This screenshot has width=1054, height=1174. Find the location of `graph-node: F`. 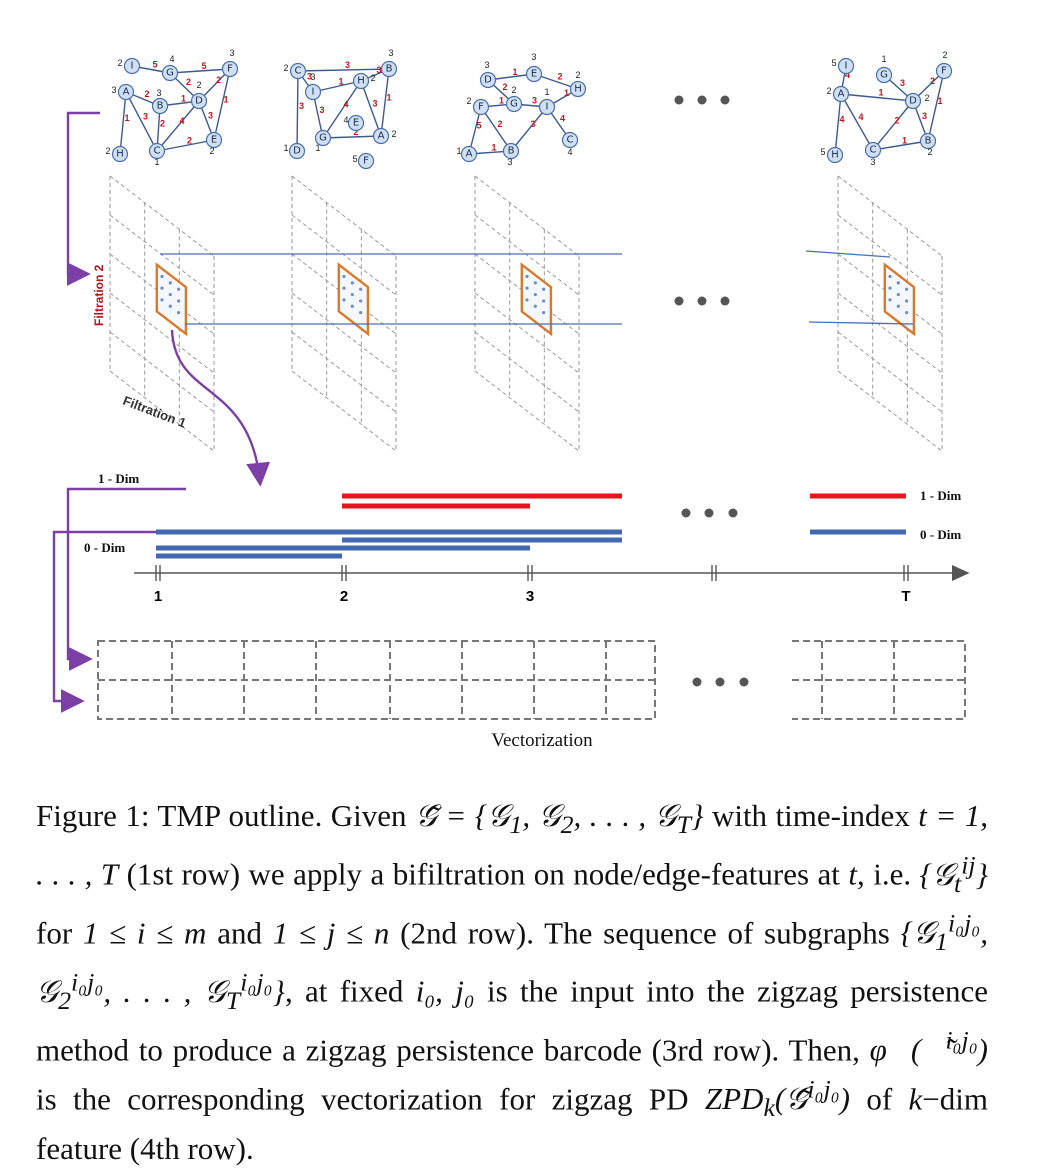

graph-node: F is located at coordinates (366, 161).